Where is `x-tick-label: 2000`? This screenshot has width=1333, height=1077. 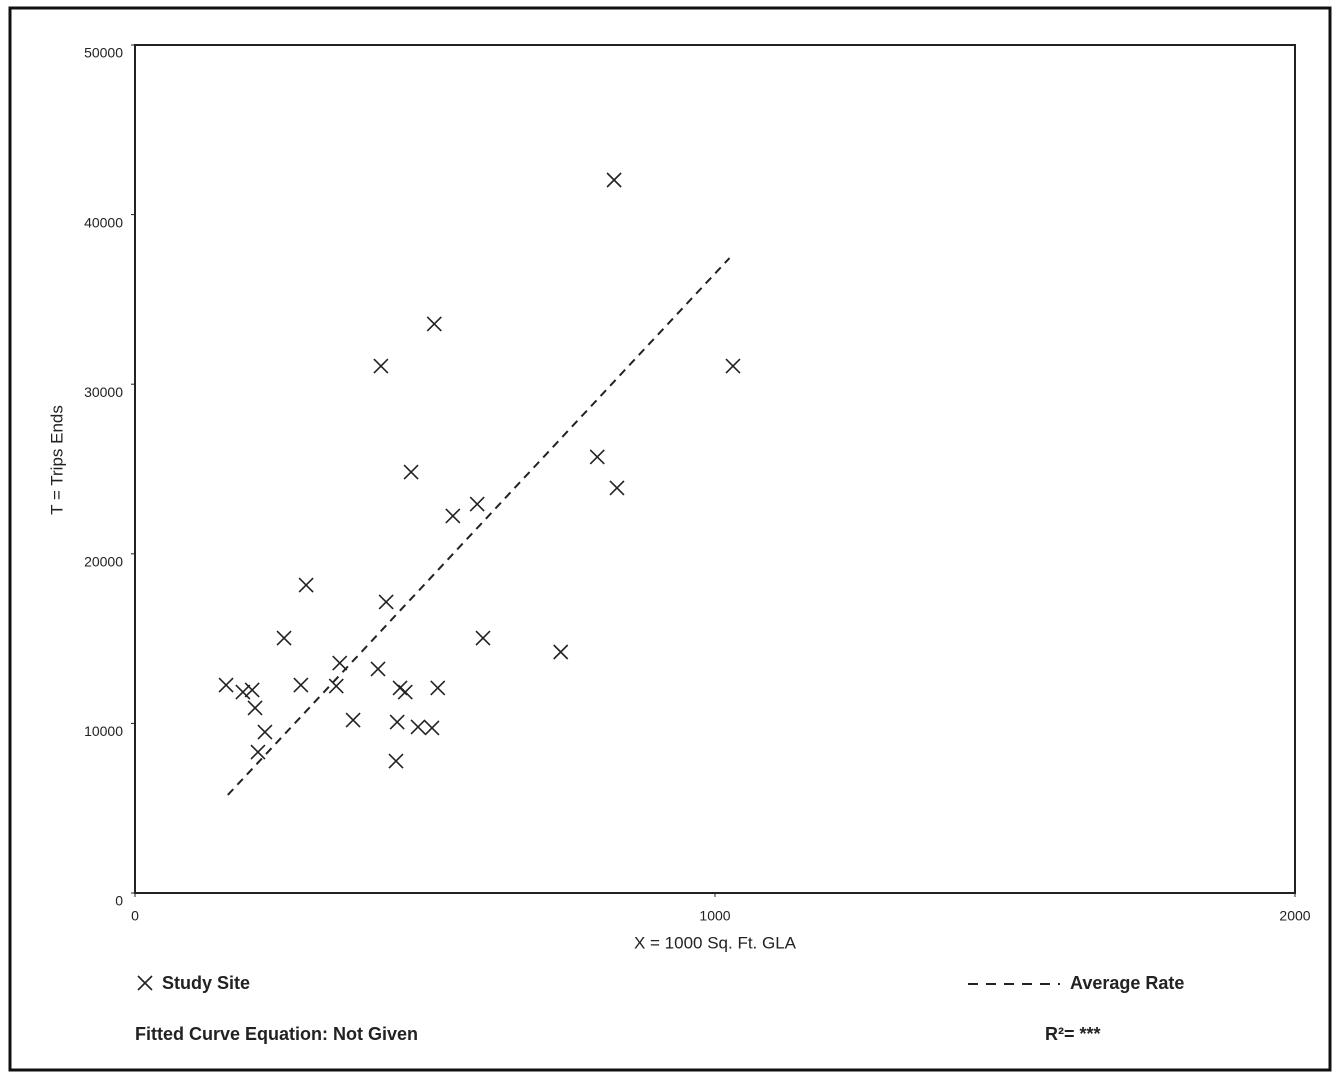
x-tick-label: 2000 is located at coordinates (1294, 916).